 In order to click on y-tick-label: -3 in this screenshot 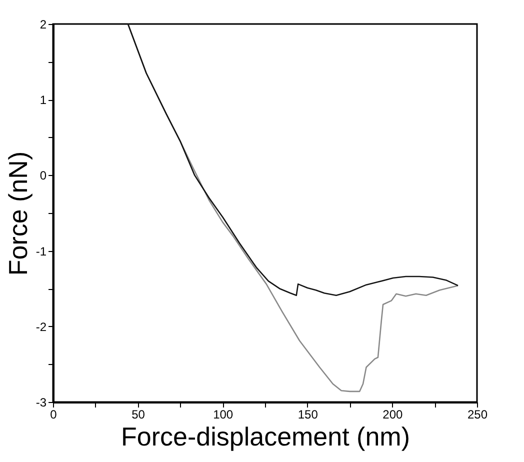, I will do `click(41, 403)`.